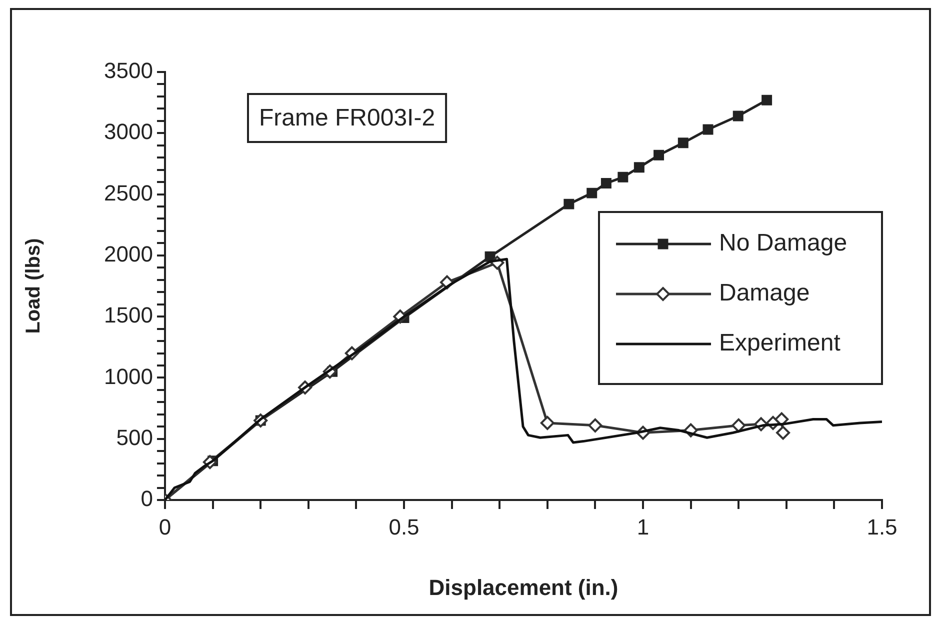 This screenshot has height=628, width=943. Describe the element at coordinates (128, 71) in the screenshot. I see `y-tick-label: 3500` at that location.